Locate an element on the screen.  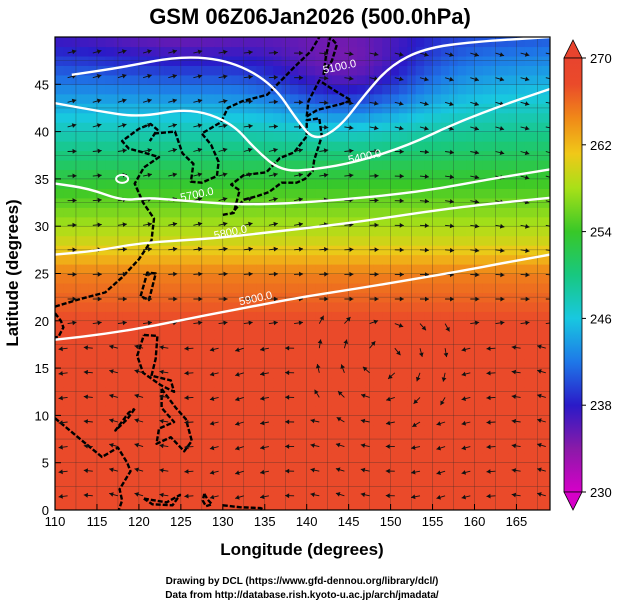
y-tick-label: 20 is located at coordinates (42, 321).